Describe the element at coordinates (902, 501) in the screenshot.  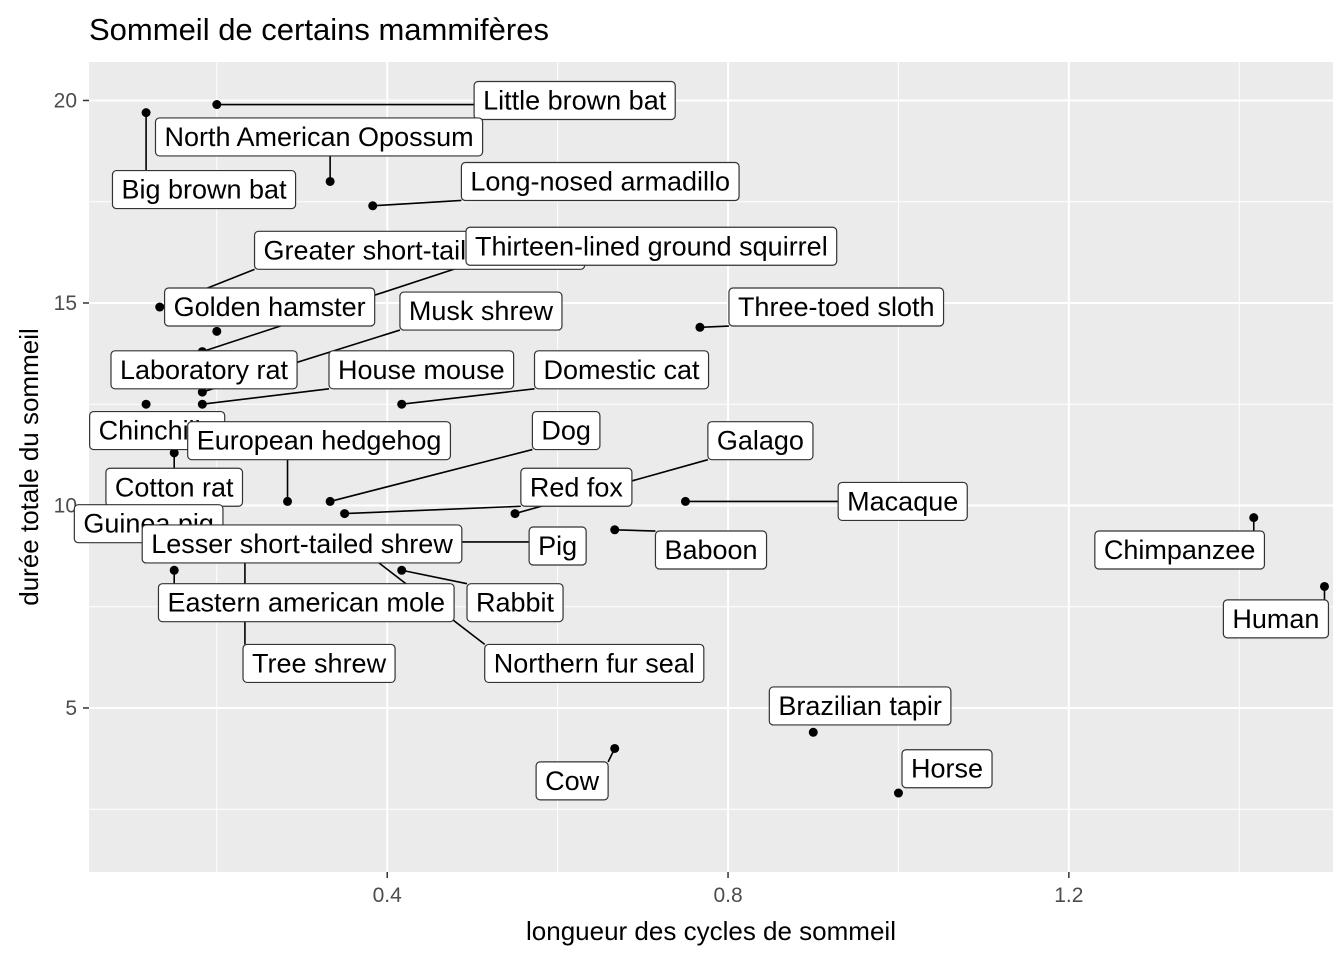
I see `point-label-text: Macaque` at that location.